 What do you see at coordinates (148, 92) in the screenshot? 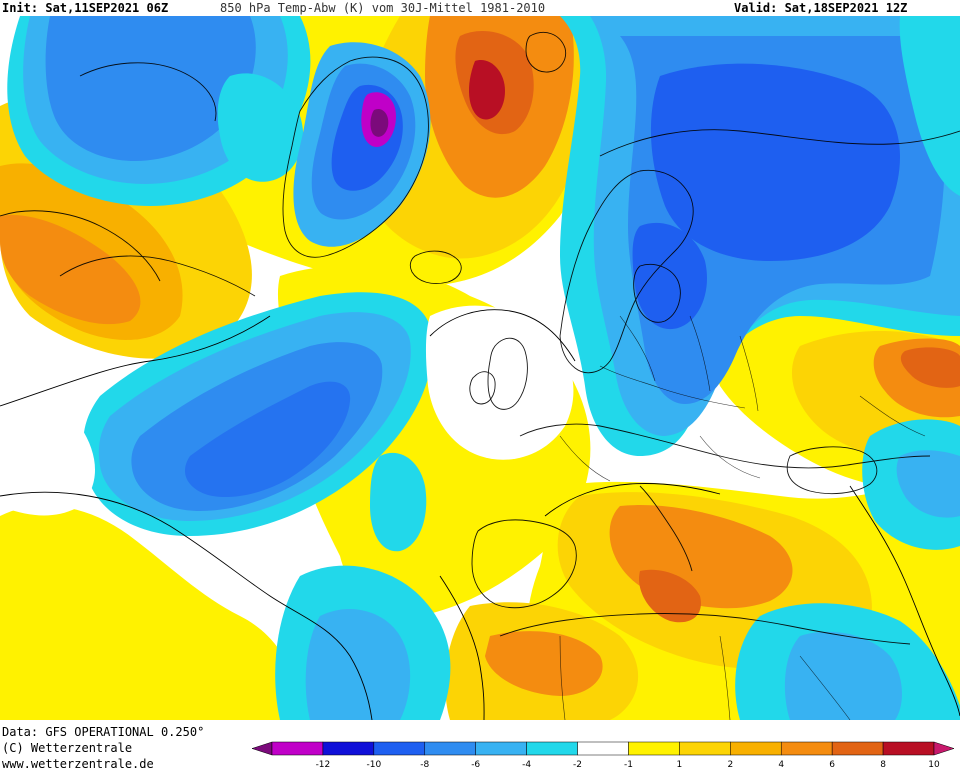
I see `coast-arctic-islands` at bounding box center [148, 92].